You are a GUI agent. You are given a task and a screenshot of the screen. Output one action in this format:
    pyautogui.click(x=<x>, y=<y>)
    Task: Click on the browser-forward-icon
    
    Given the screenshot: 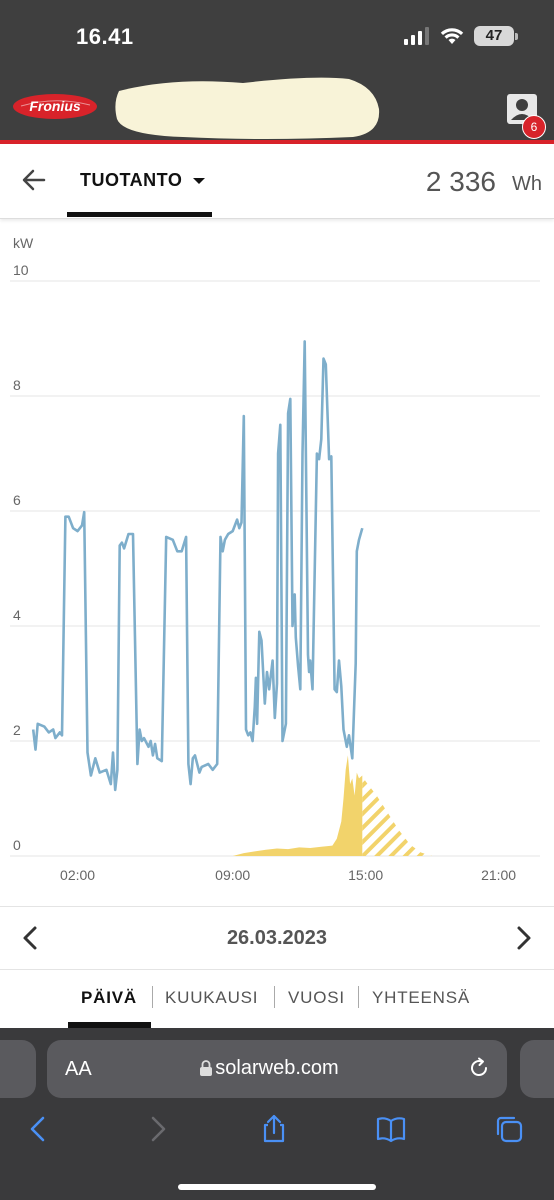 What is the action you would take?
    pyautogui.click(x=157, y=1129)
    